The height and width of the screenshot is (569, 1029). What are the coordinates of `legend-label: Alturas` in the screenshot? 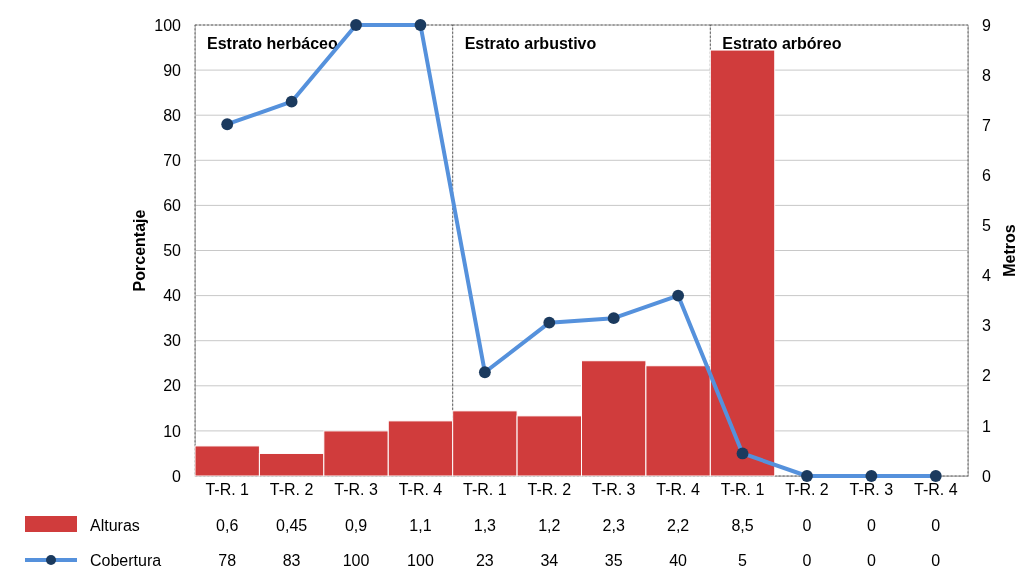 It's located at (115, 525).